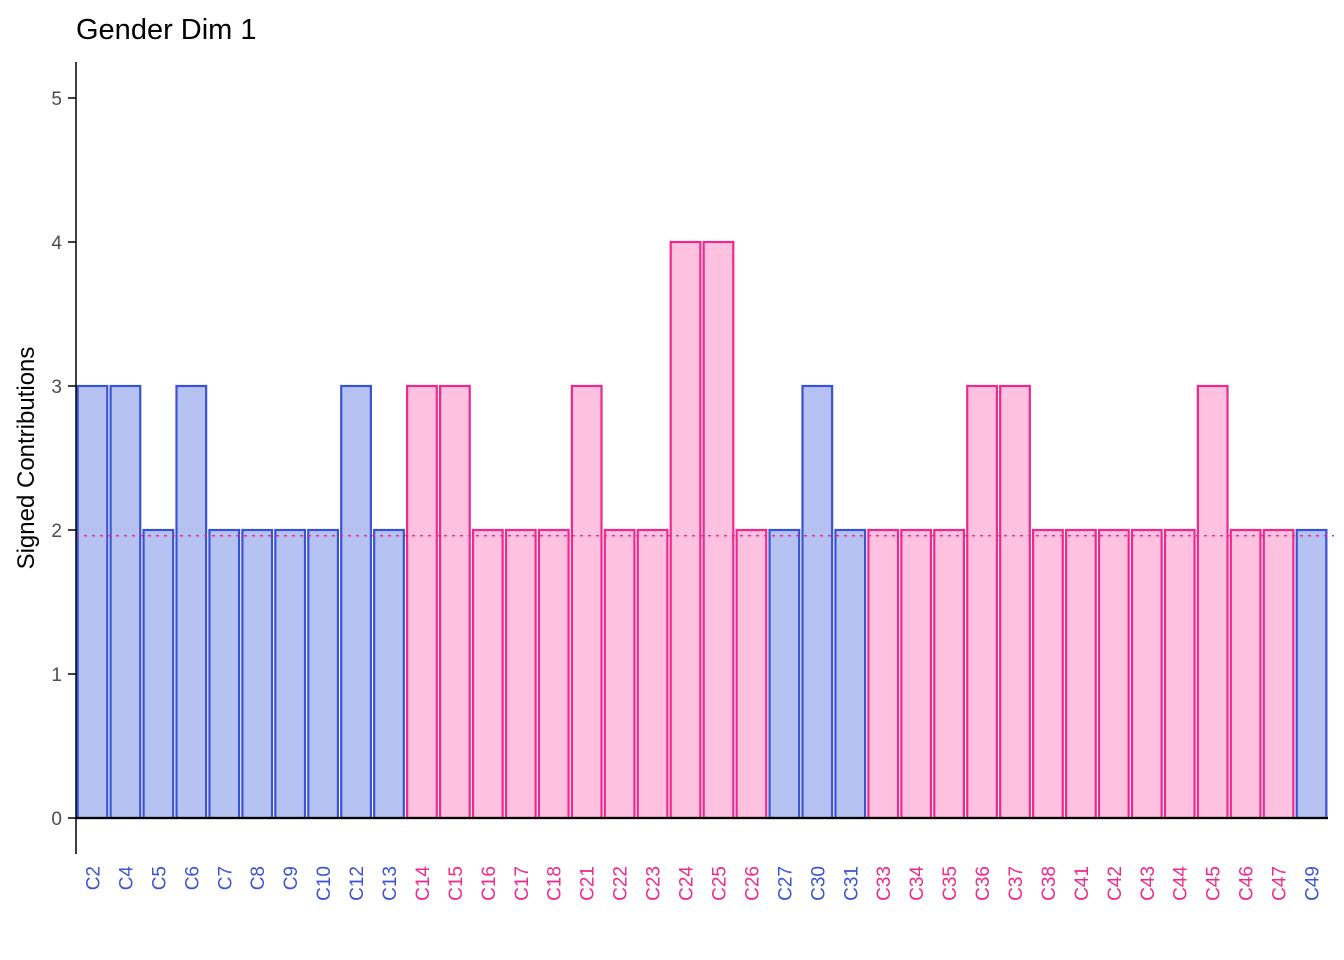  Describe the element at coordinates (1049, 883) in the screenshot. I see `x-tick-label-c38: C38` at that location.